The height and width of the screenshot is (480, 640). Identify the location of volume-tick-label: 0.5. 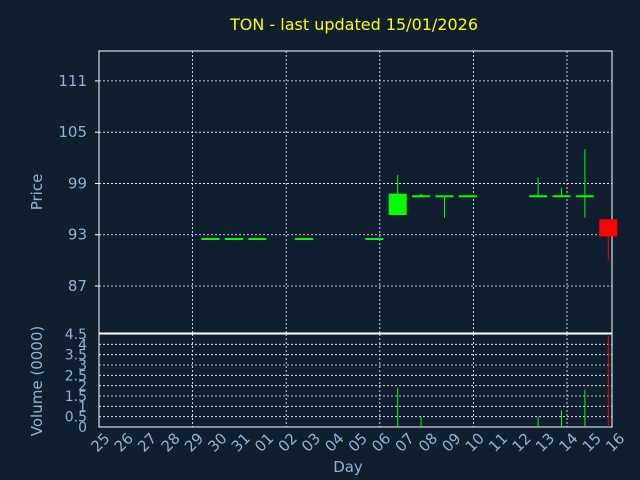
(76, 418).